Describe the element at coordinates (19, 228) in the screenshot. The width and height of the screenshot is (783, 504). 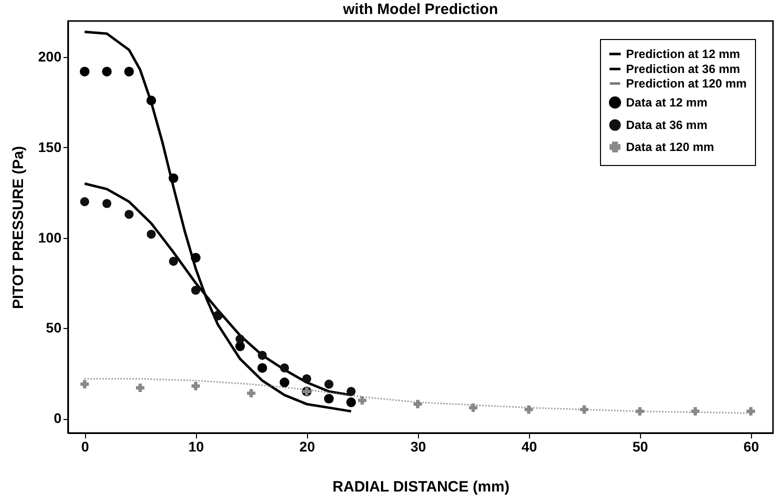
I see `y-axis-title: PITOT PRESSURE (Pa)` at that location.